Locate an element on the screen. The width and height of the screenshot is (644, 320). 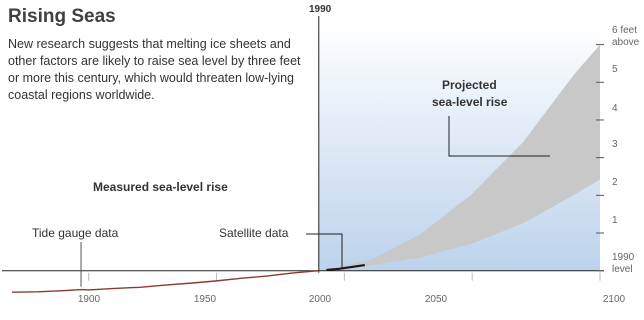
x-tick-2050: 2050 is located at coordinates (436, 299).